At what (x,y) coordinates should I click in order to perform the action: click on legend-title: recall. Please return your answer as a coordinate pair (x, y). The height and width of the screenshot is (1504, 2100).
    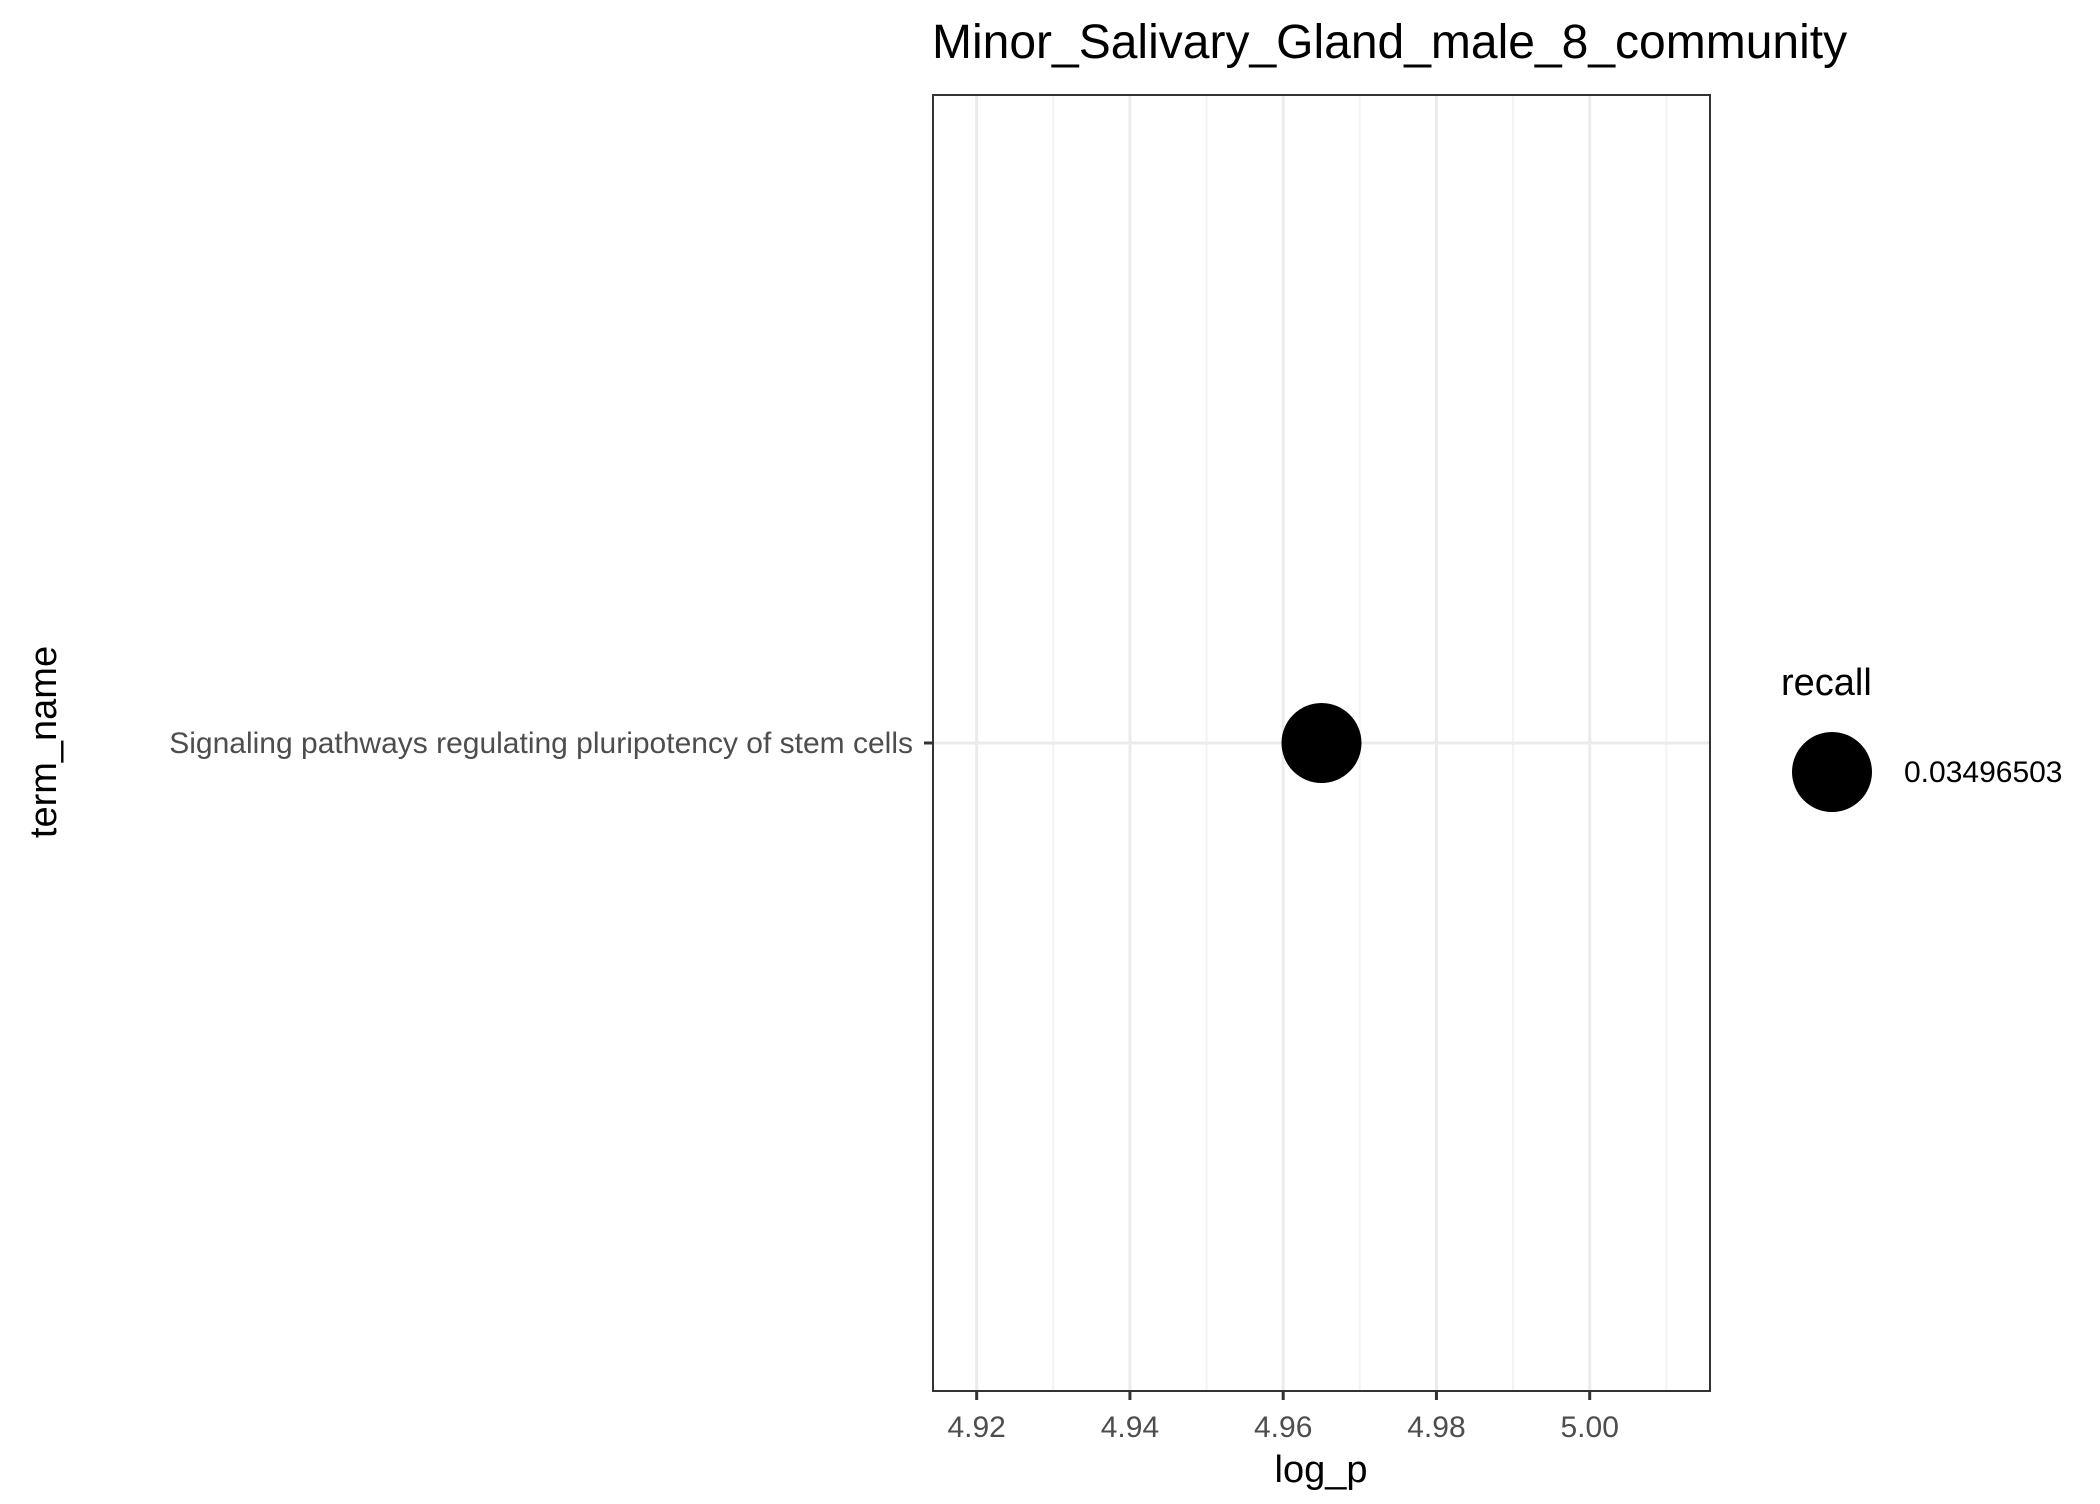
    Looking at the image, I should click on (1826, 683).